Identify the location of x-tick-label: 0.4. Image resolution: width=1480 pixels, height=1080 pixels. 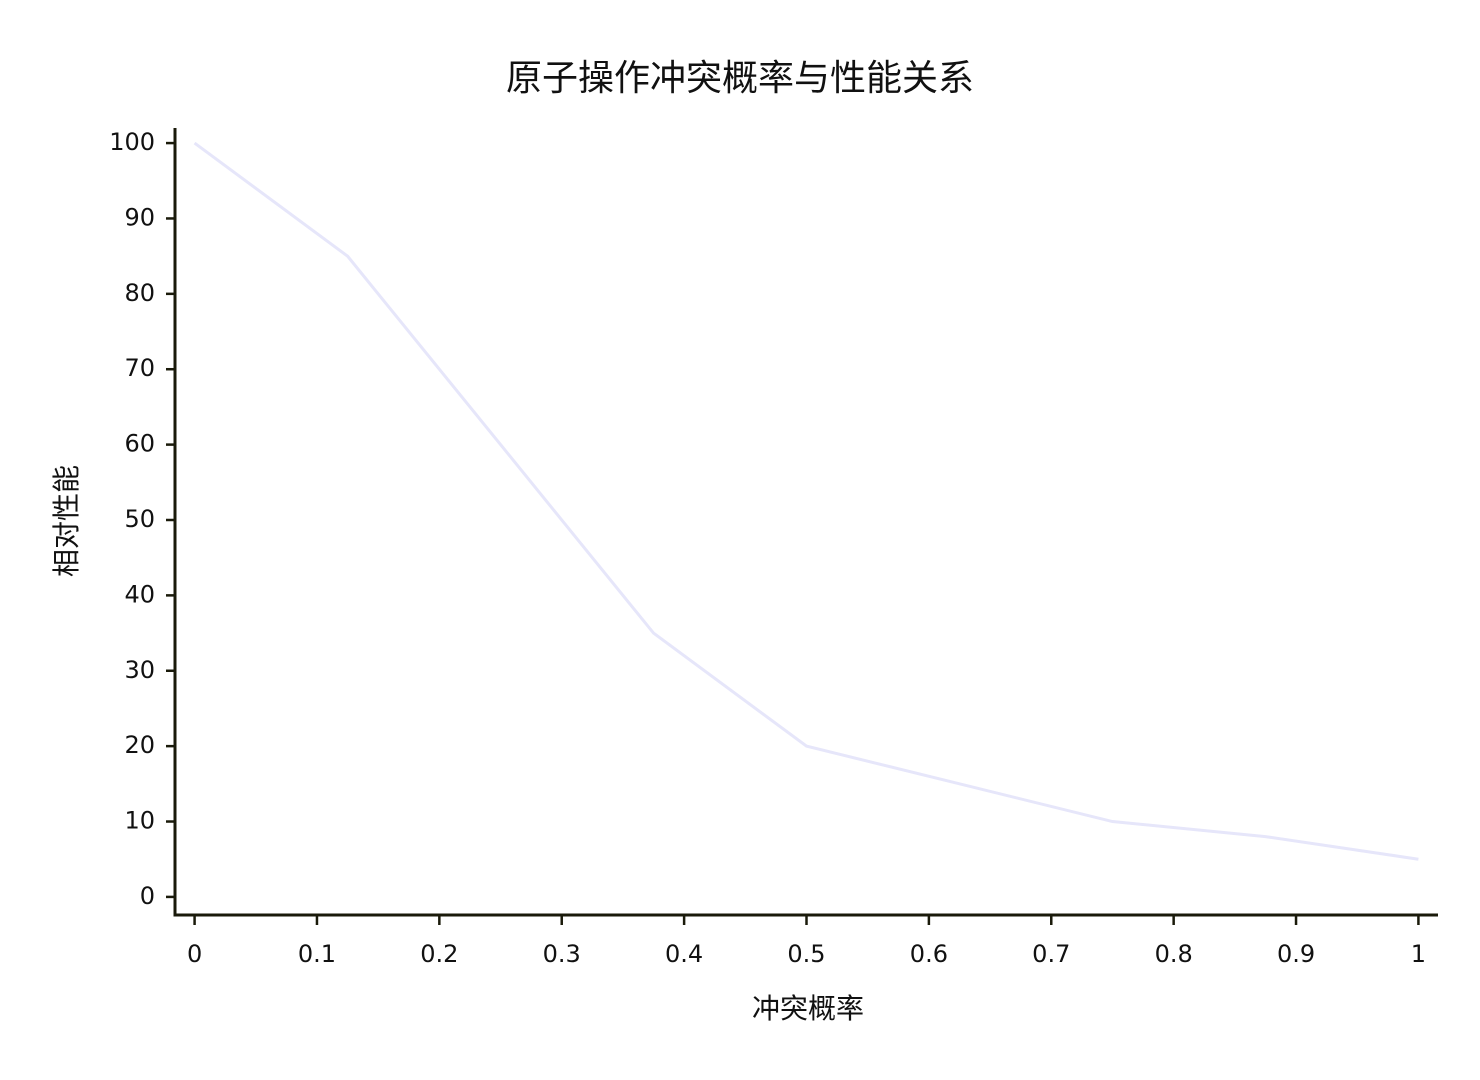
(684, 954).